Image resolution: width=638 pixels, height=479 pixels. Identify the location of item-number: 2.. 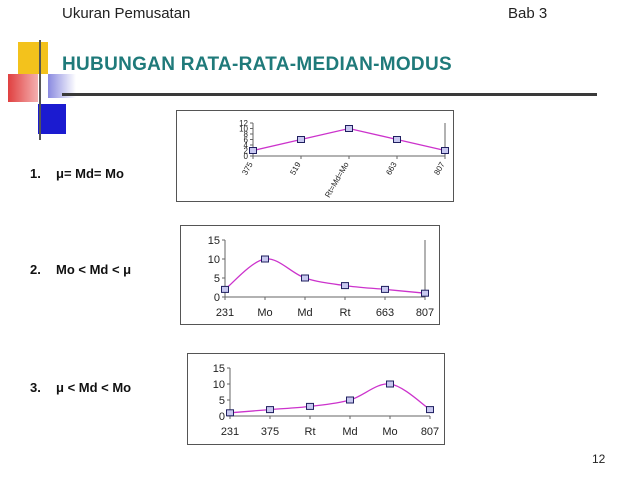
(35, 269).